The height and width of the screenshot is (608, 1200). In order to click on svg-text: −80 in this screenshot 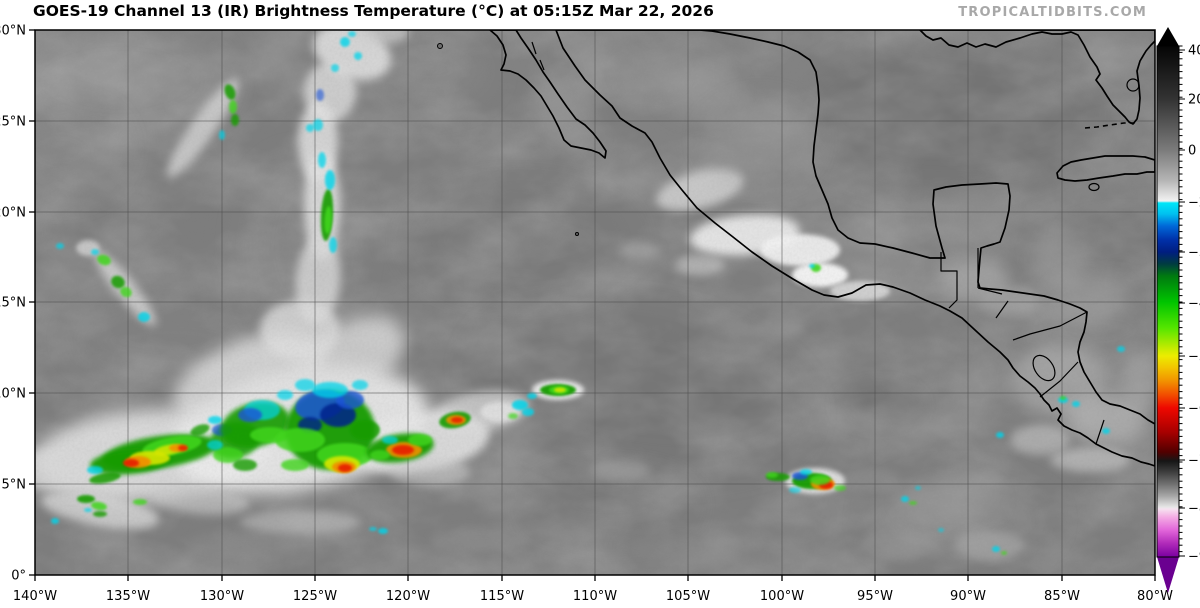, I will do `click(1194, 509)`.